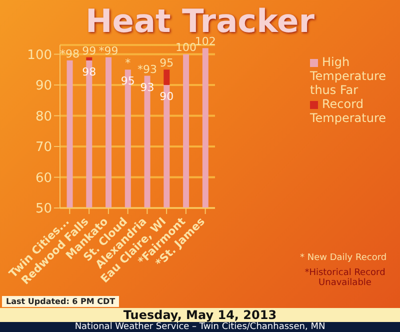 The width and height of the screenshot is (400, 332). Describe the element at coordinates (89, 51) in the screenshot. I see `total-label: 99` at that location.